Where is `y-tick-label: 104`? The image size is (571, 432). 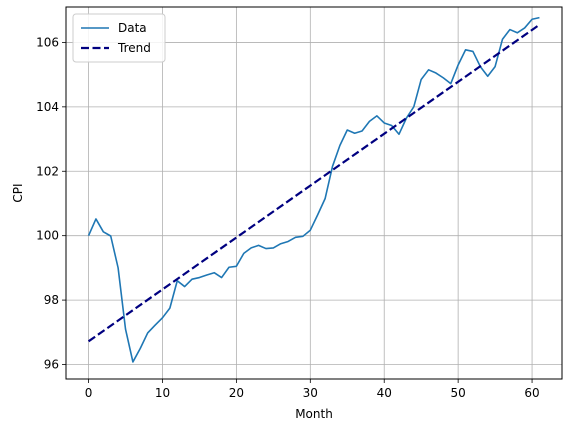 y-tick-label: 104 is located at coordinates (47, 107).